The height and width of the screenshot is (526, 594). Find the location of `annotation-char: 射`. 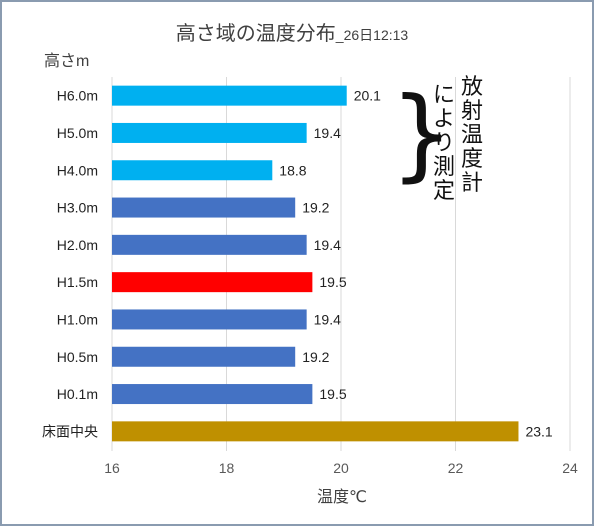

annotation-char: 射 is located at coordinates (472, 110).